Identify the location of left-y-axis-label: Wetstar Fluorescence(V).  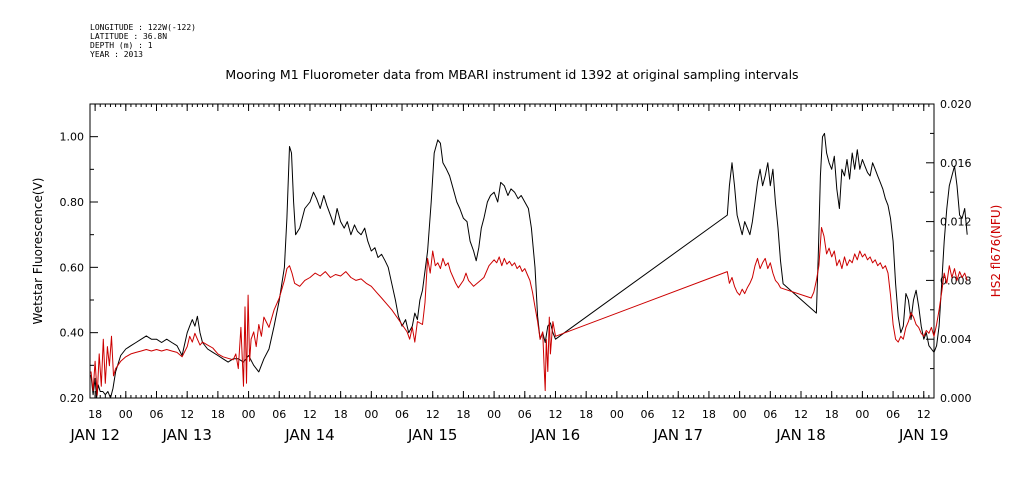
(38, 251).